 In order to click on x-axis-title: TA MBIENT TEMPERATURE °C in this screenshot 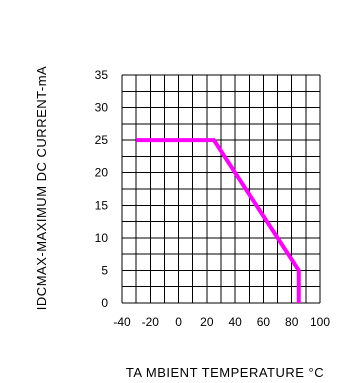, I will do `click(225, 372)`.